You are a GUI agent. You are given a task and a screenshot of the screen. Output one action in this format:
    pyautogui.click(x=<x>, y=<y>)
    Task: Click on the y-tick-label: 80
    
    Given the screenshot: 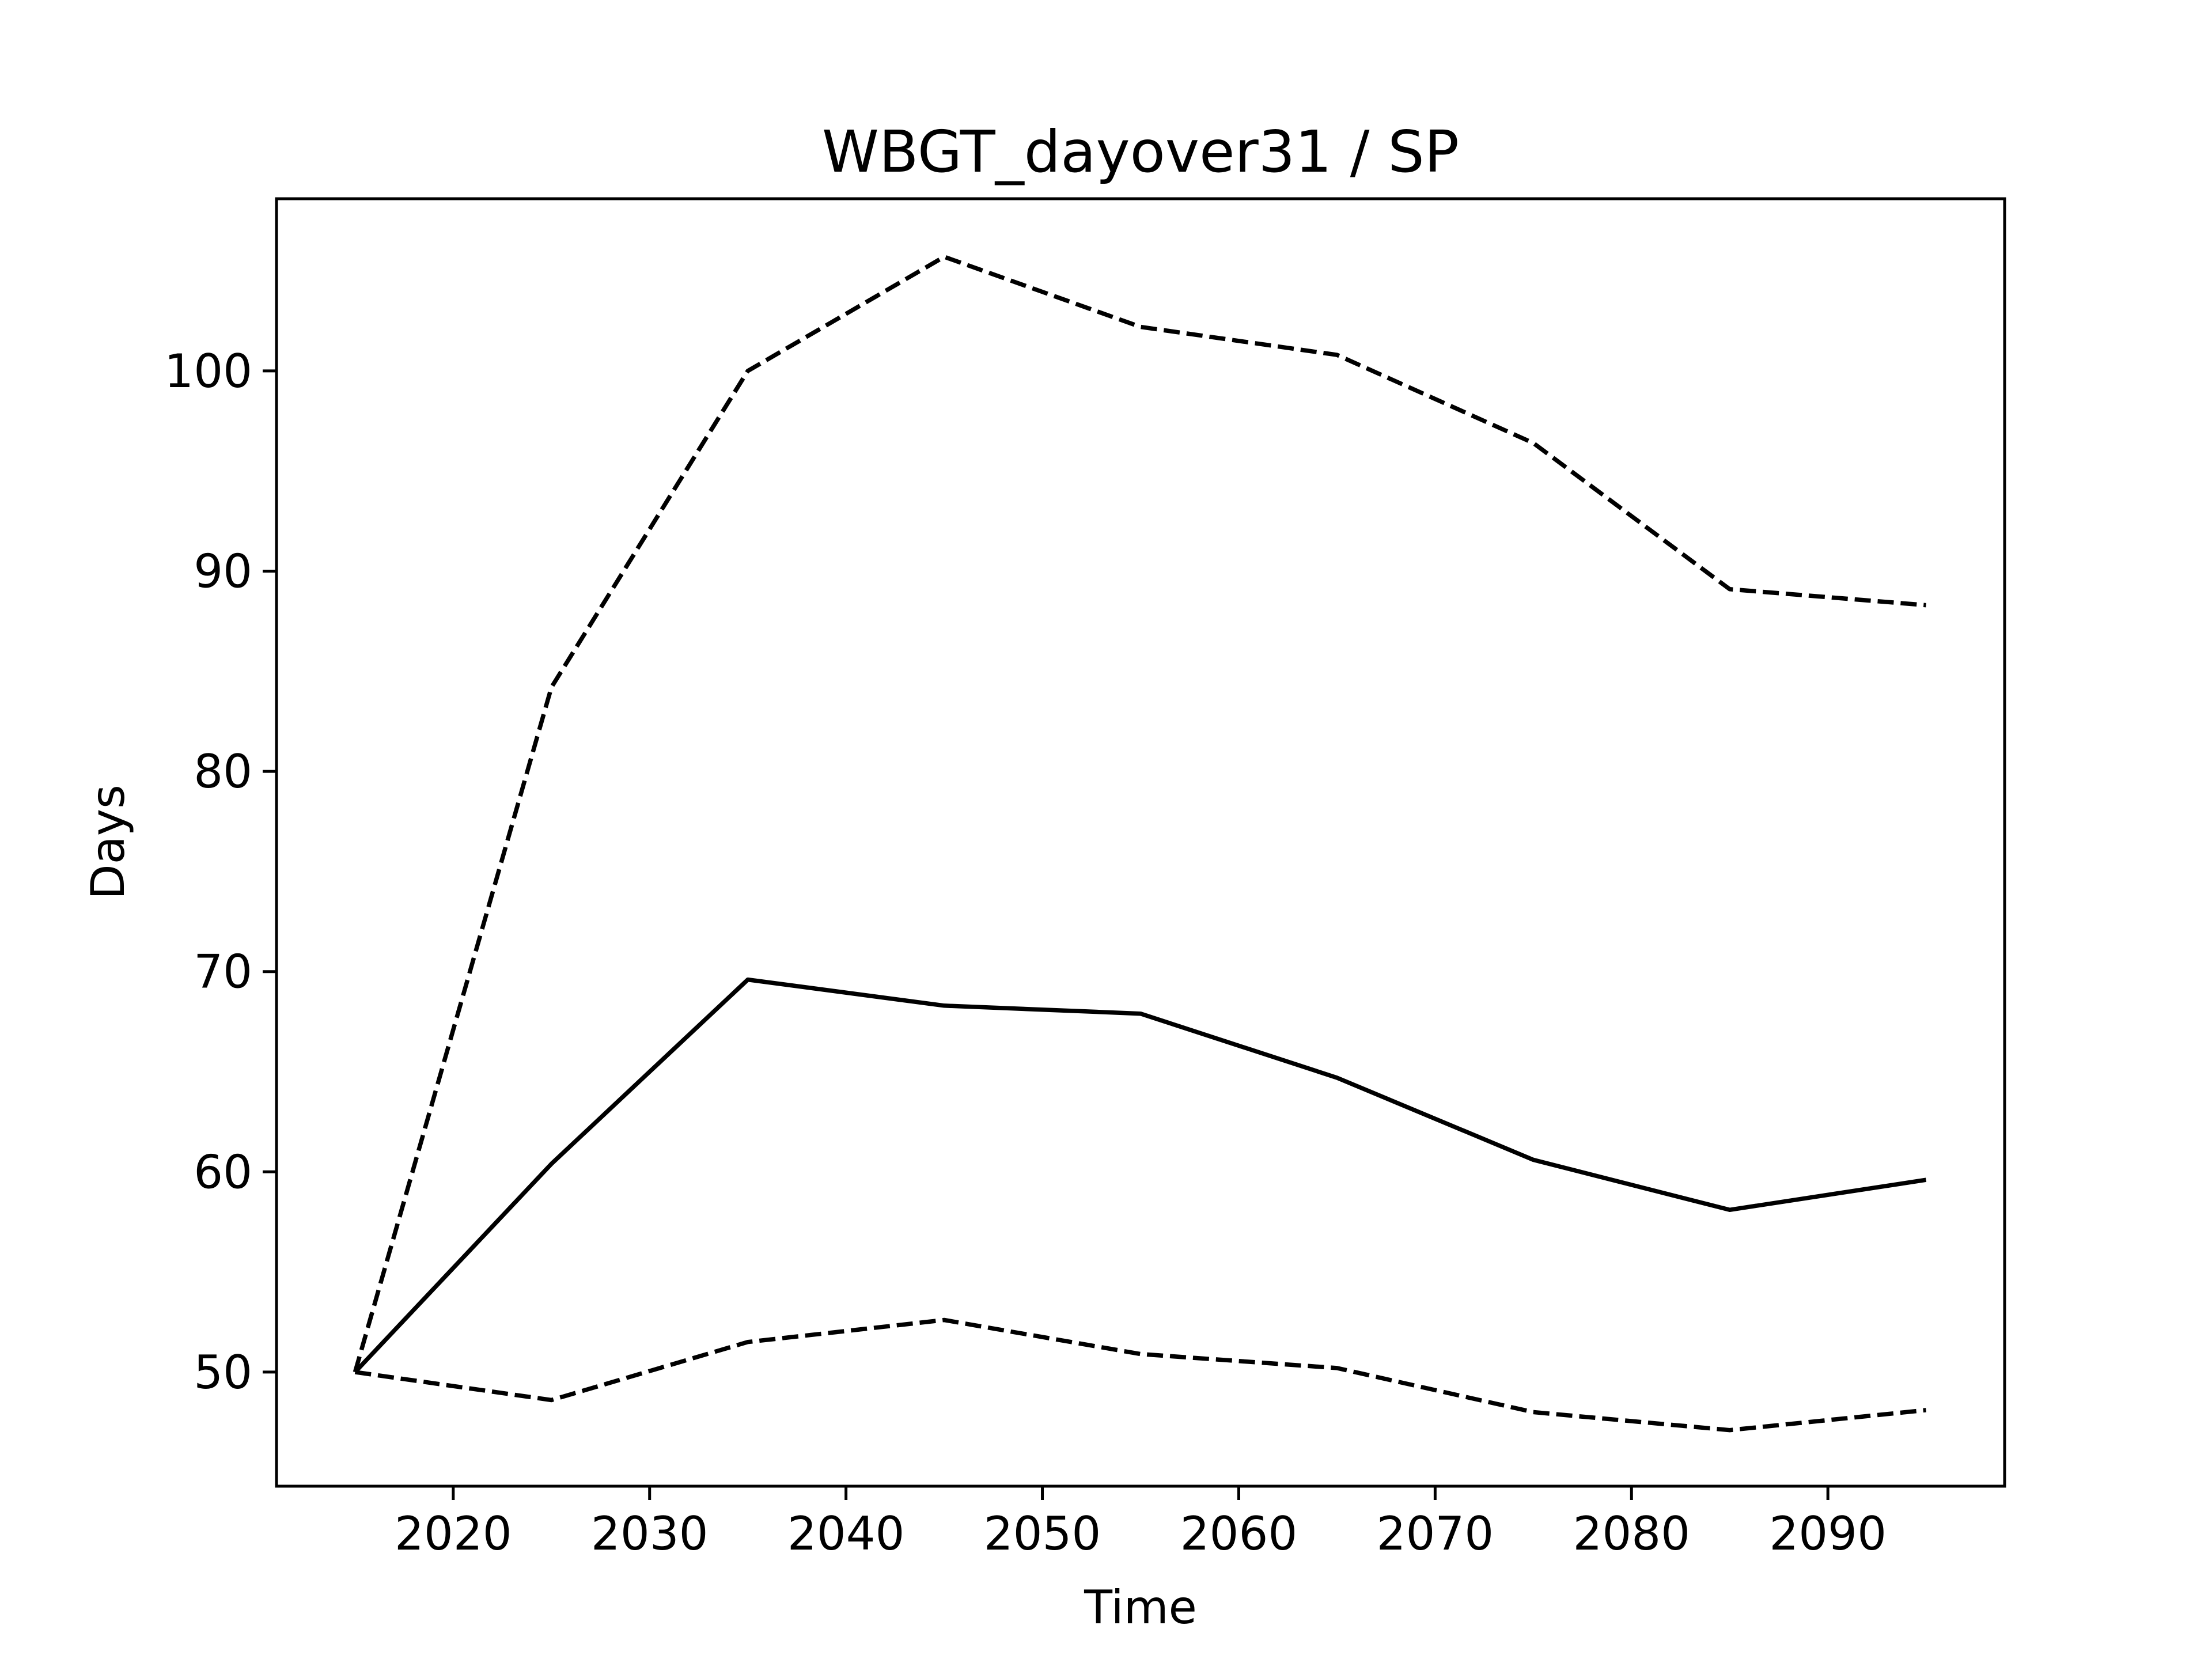 What is the action you would take?
    pyautogui.click(x=223, y=771)
    